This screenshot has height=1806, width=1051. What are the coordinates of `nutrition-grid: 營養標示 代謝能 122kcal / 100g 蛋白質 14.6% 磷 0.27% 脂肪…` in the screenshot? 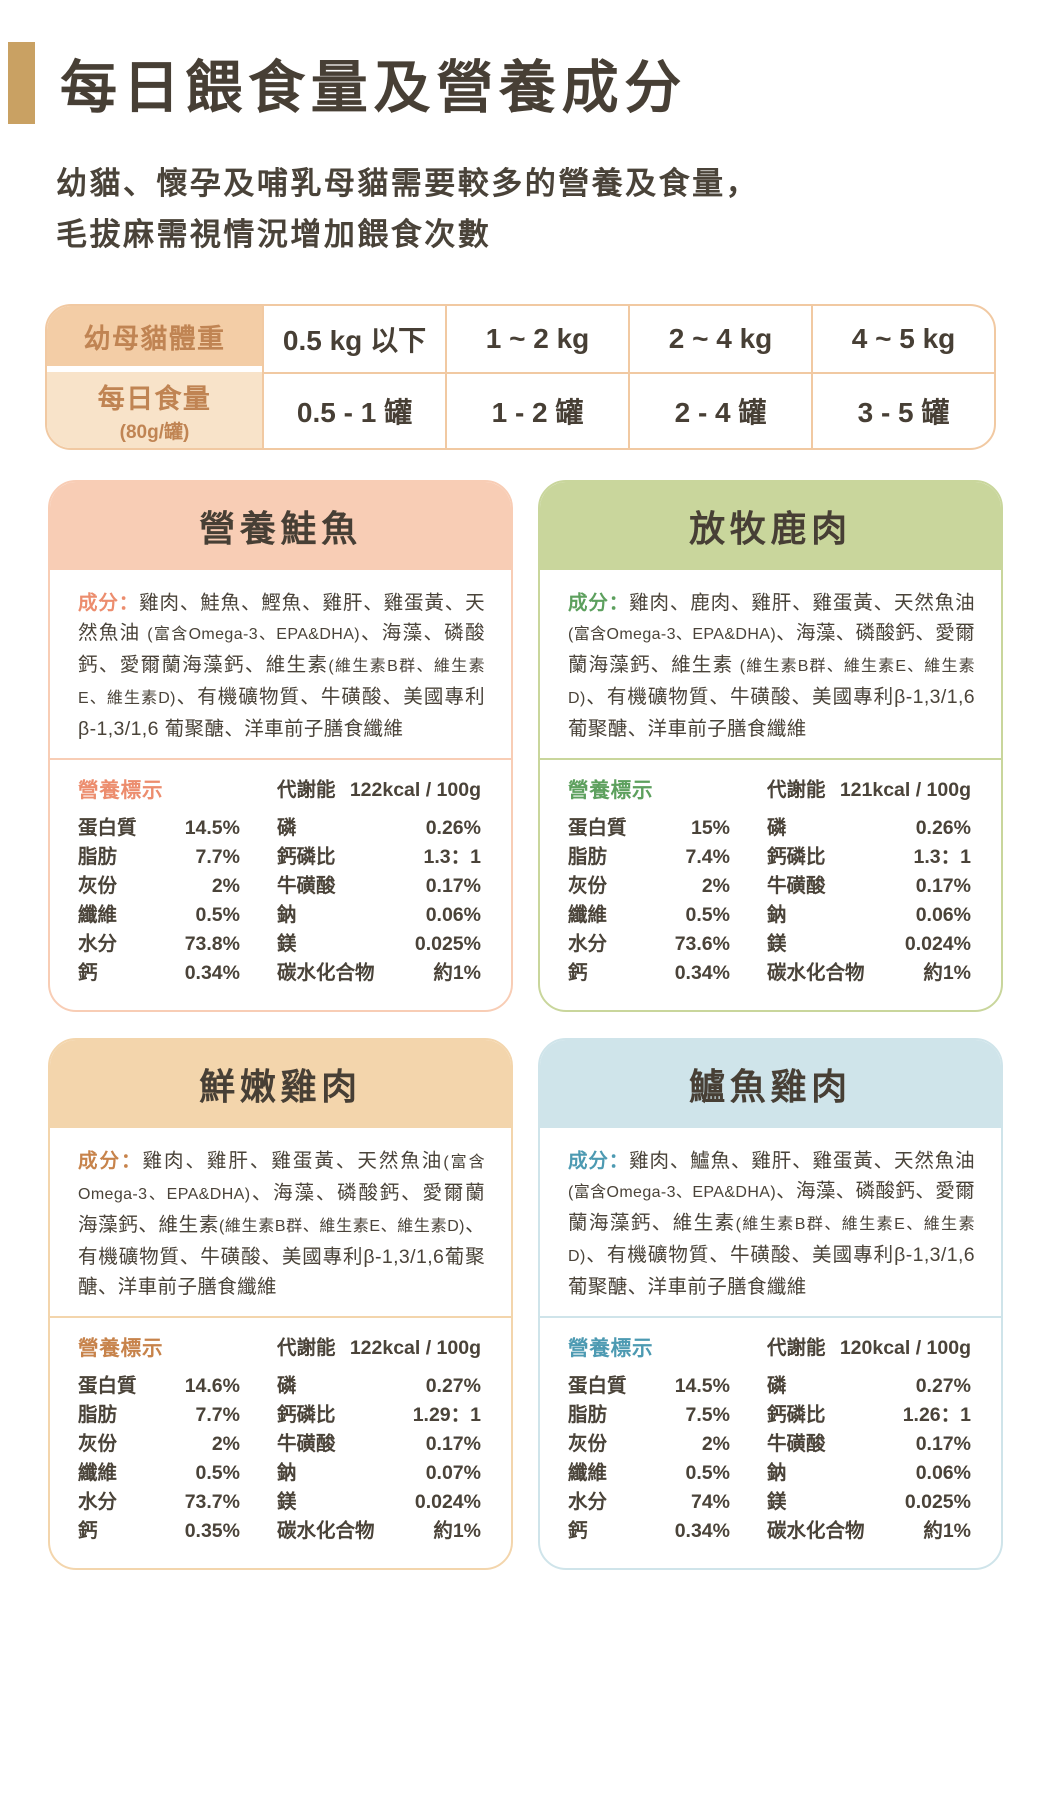 It's located at (279, 1440).